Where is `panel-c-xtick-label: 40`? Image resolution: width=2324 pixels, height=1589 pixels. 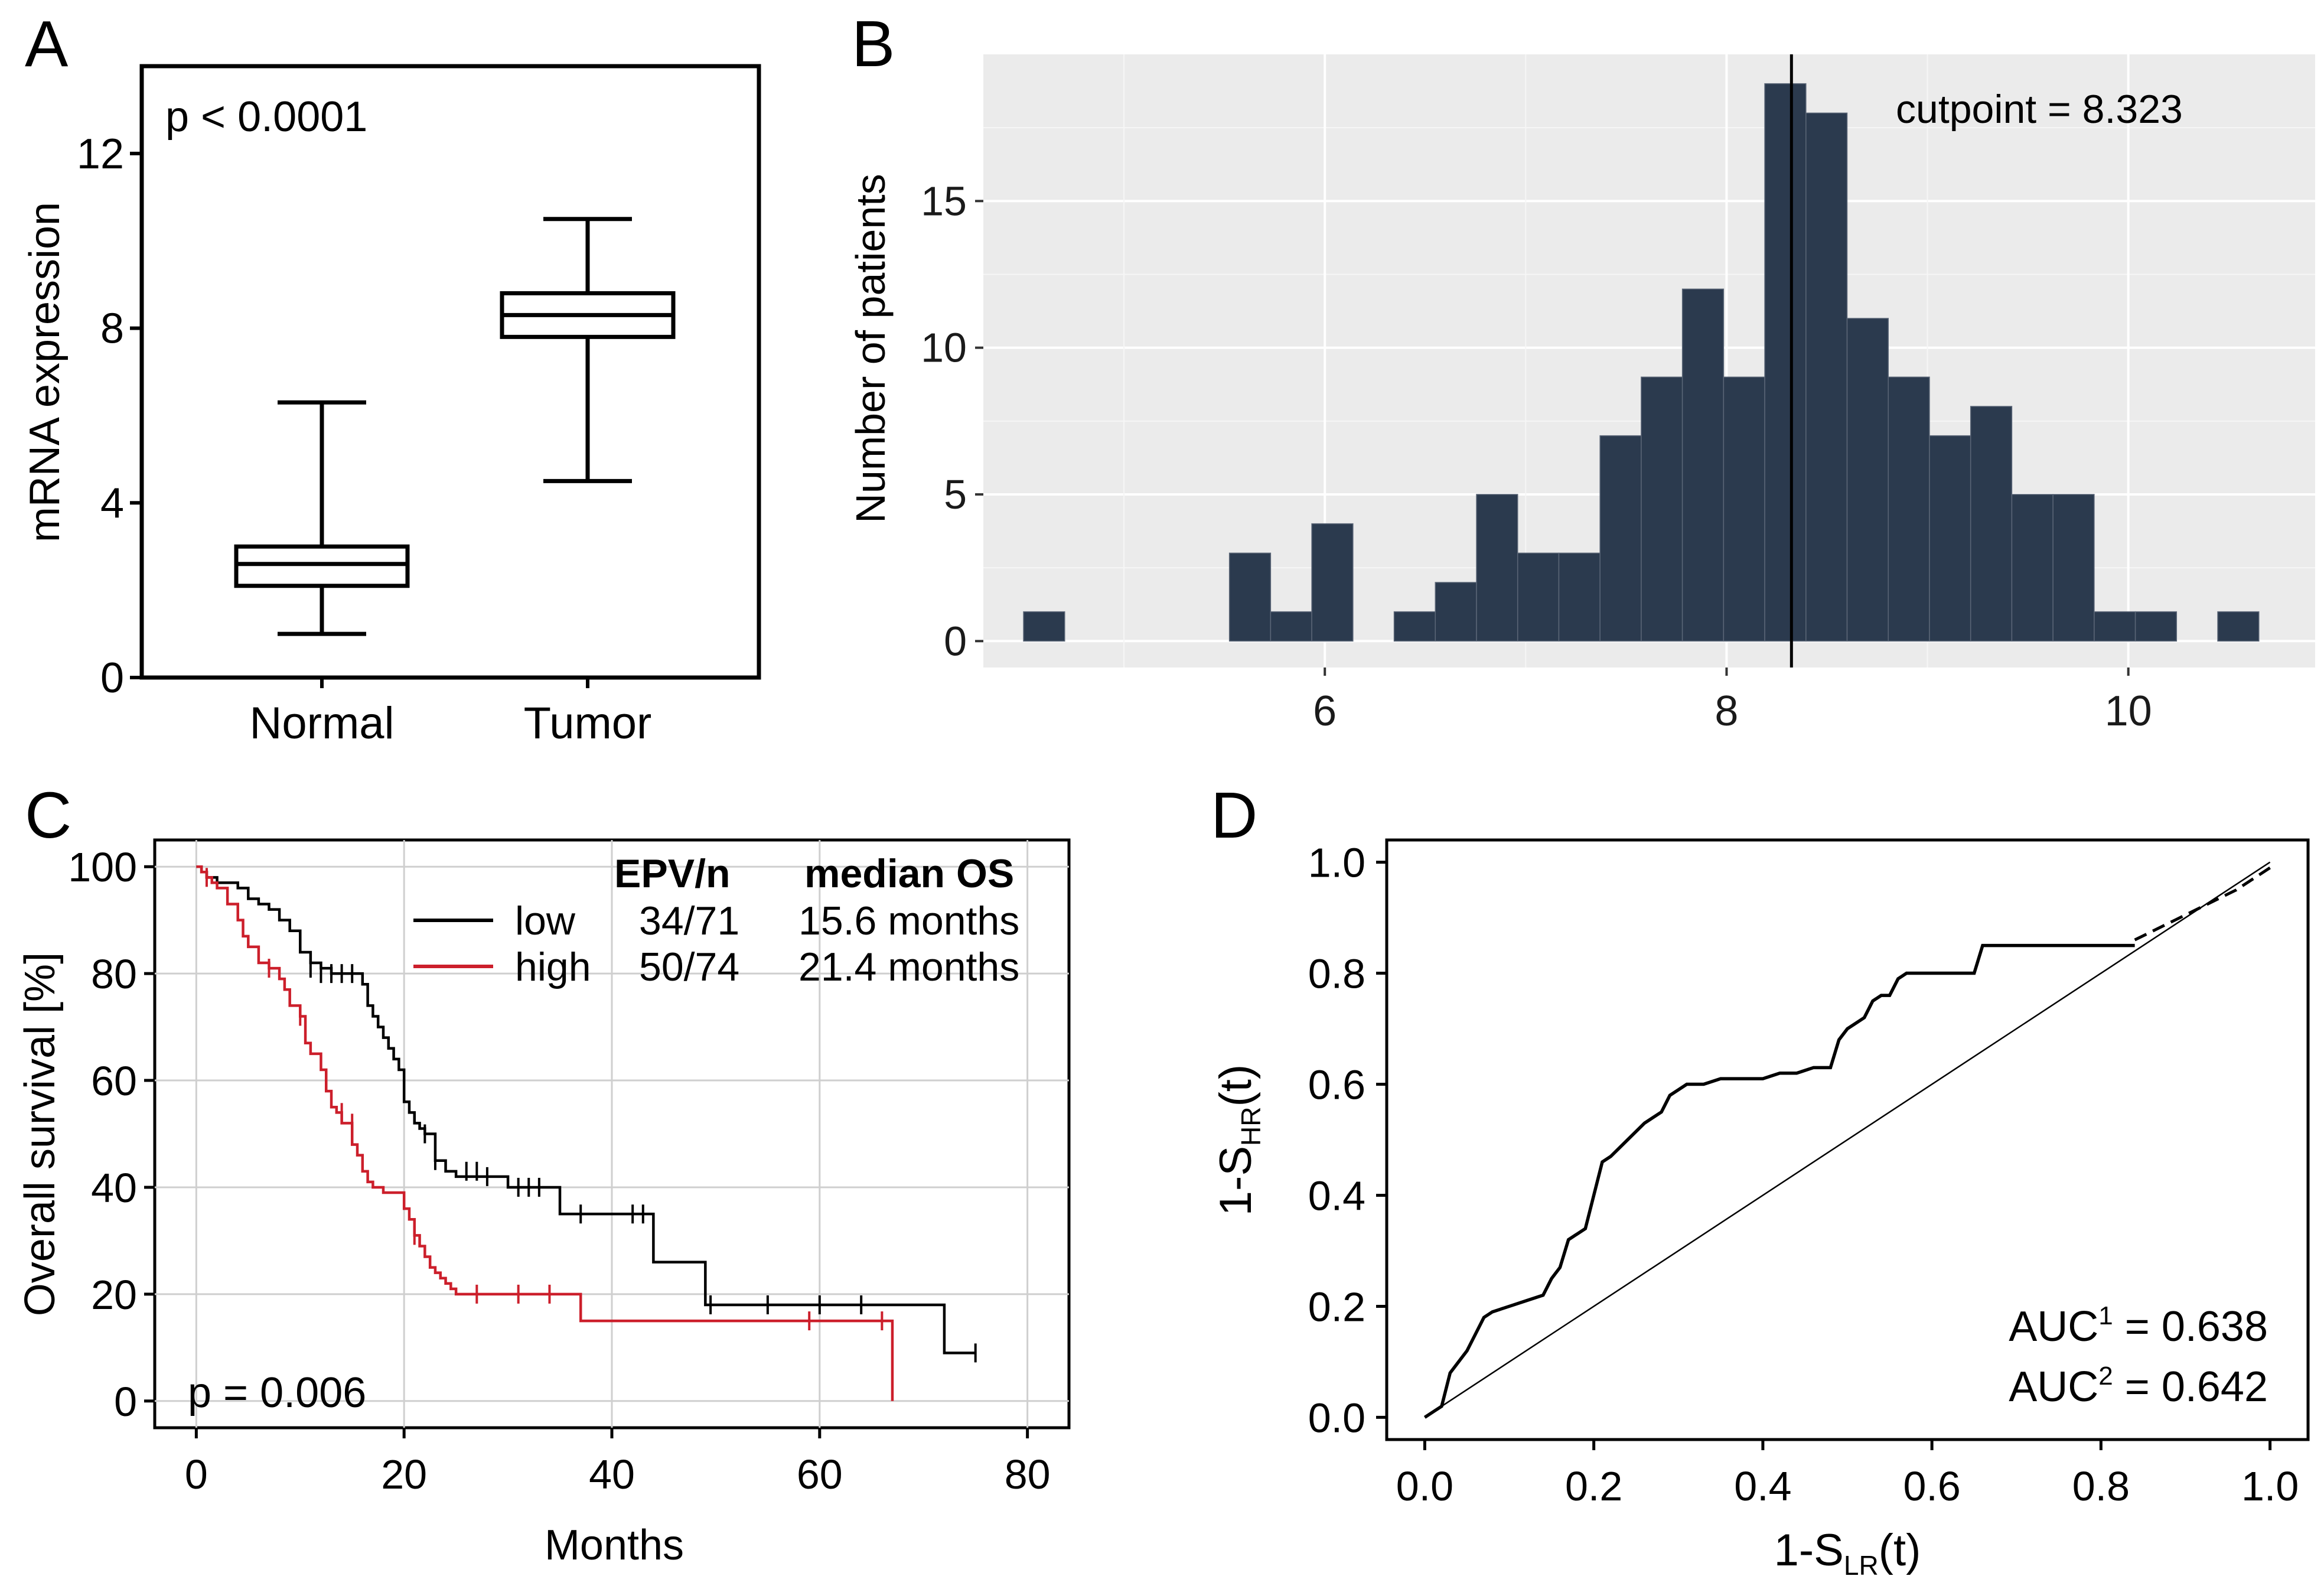
panel-c-xtick-label: 40 is located at coordinates (612, 1474).